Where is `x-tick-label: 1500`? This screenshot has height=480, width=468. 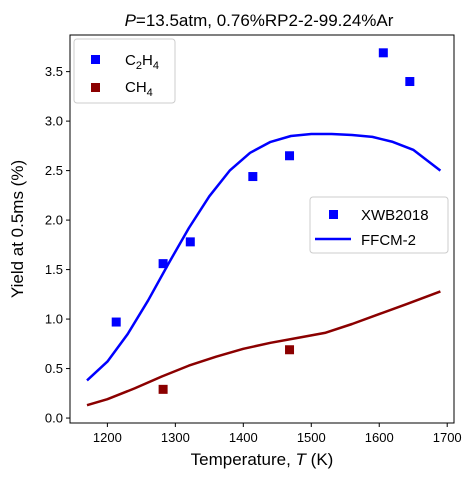
x-tick-label: 1500 is located at coordinates (311, 437).